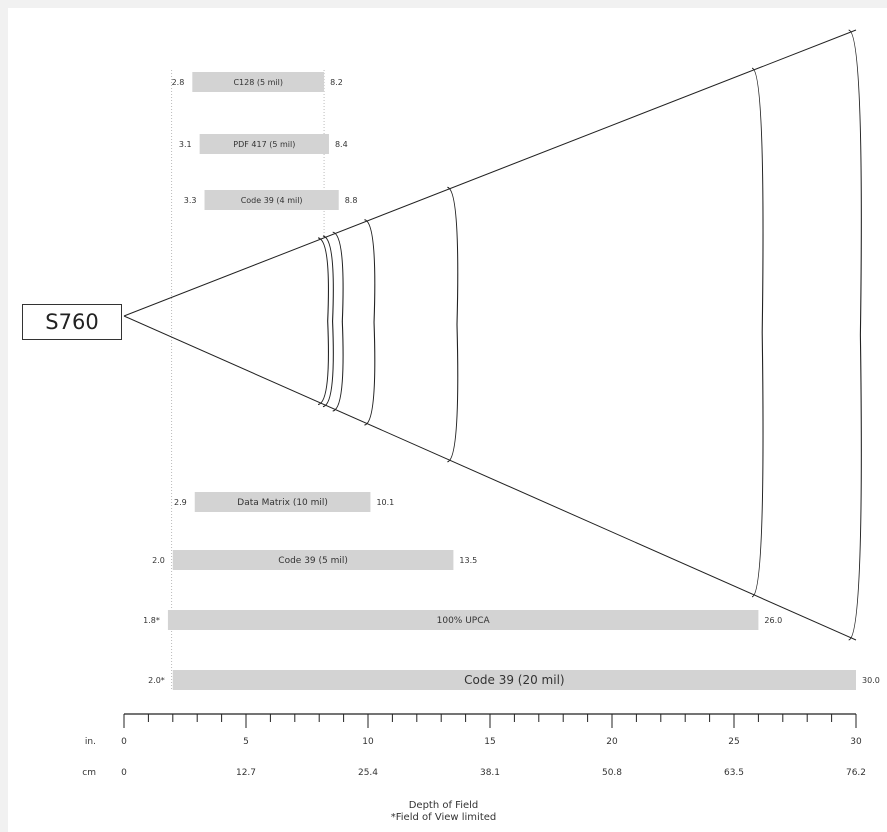 This screenshot has height=832, width=887. I want to click on upper-bar-start-2: 3.3, so click(190, 200).